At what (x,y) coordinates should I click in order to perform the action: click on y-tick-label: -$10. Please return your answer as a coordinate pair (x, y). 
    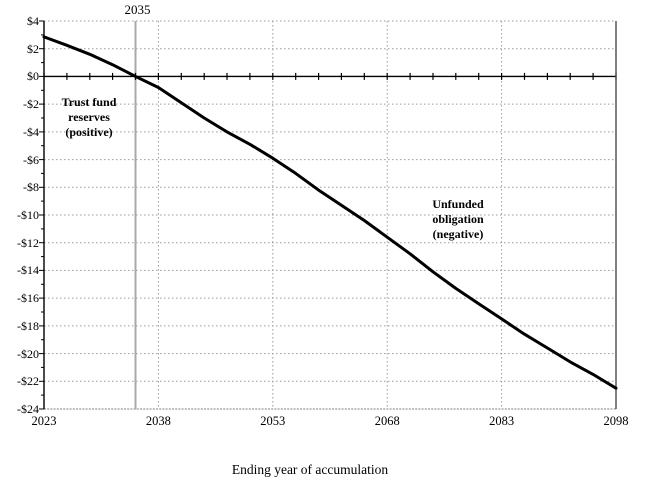
    Looking at the image, I should click on (28, 215).